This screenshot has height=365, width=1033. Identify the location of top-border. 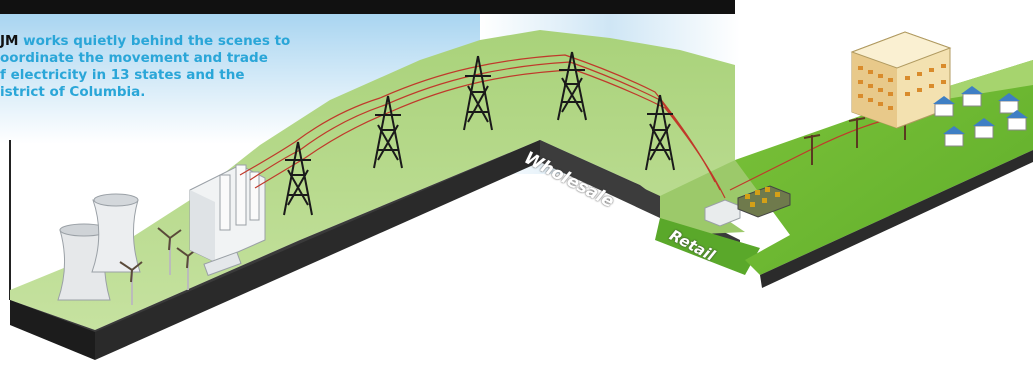
(367, 7).